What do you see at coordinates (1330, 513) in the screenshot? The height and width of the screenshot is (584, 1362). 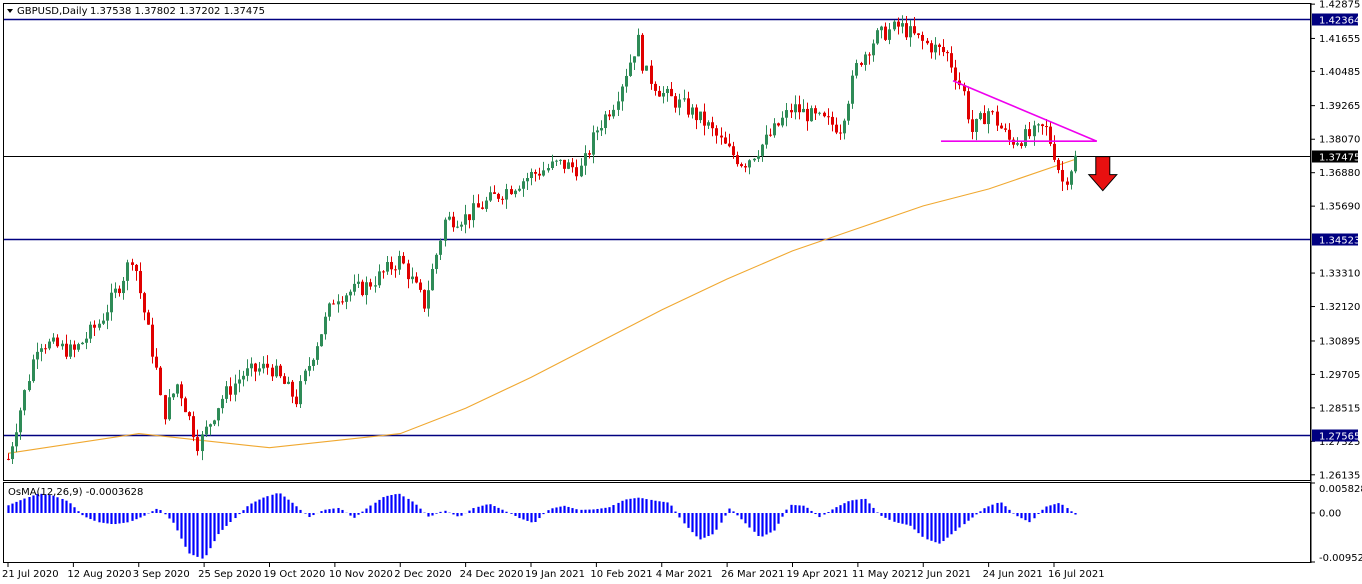 I see `osma-tick-label-1: 0.00` at bounding box center [1330, 513].